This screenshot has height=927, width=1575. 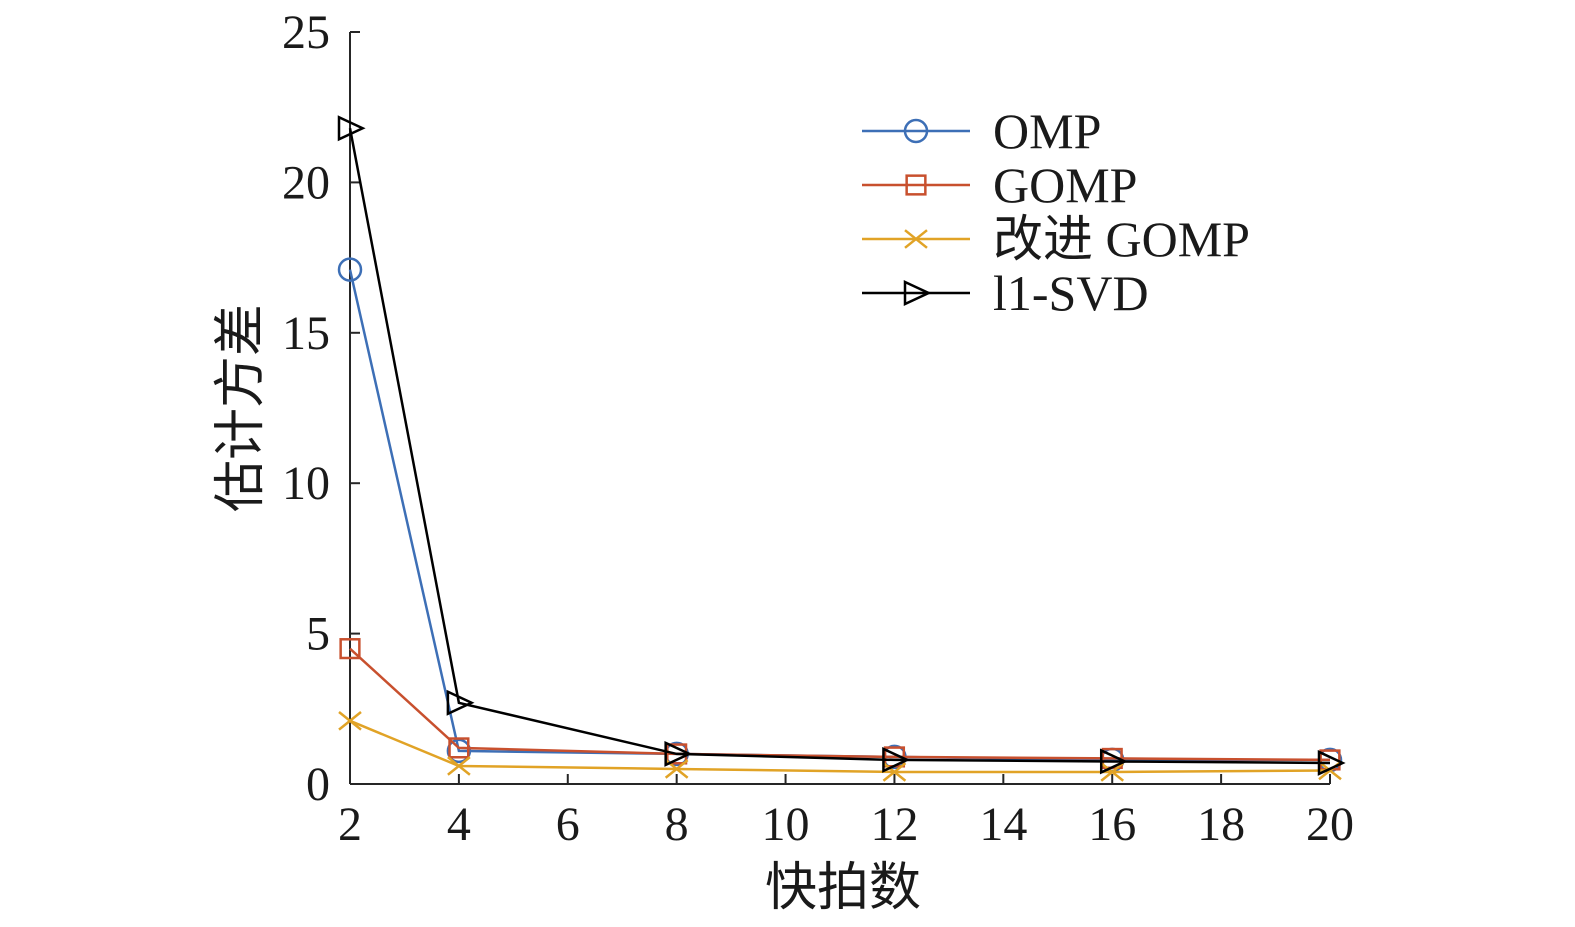 What do you see at coordinates (1330, 824) in the screenshot?
I see `x-tick-label: 20` at bounding box center [1330, 824].